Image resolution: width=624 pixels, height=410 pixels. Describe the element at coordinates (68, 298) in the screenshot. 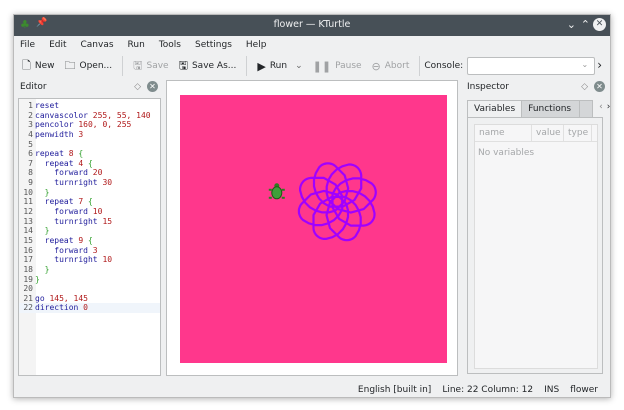

I see `code-token: 145, 145` at that location.